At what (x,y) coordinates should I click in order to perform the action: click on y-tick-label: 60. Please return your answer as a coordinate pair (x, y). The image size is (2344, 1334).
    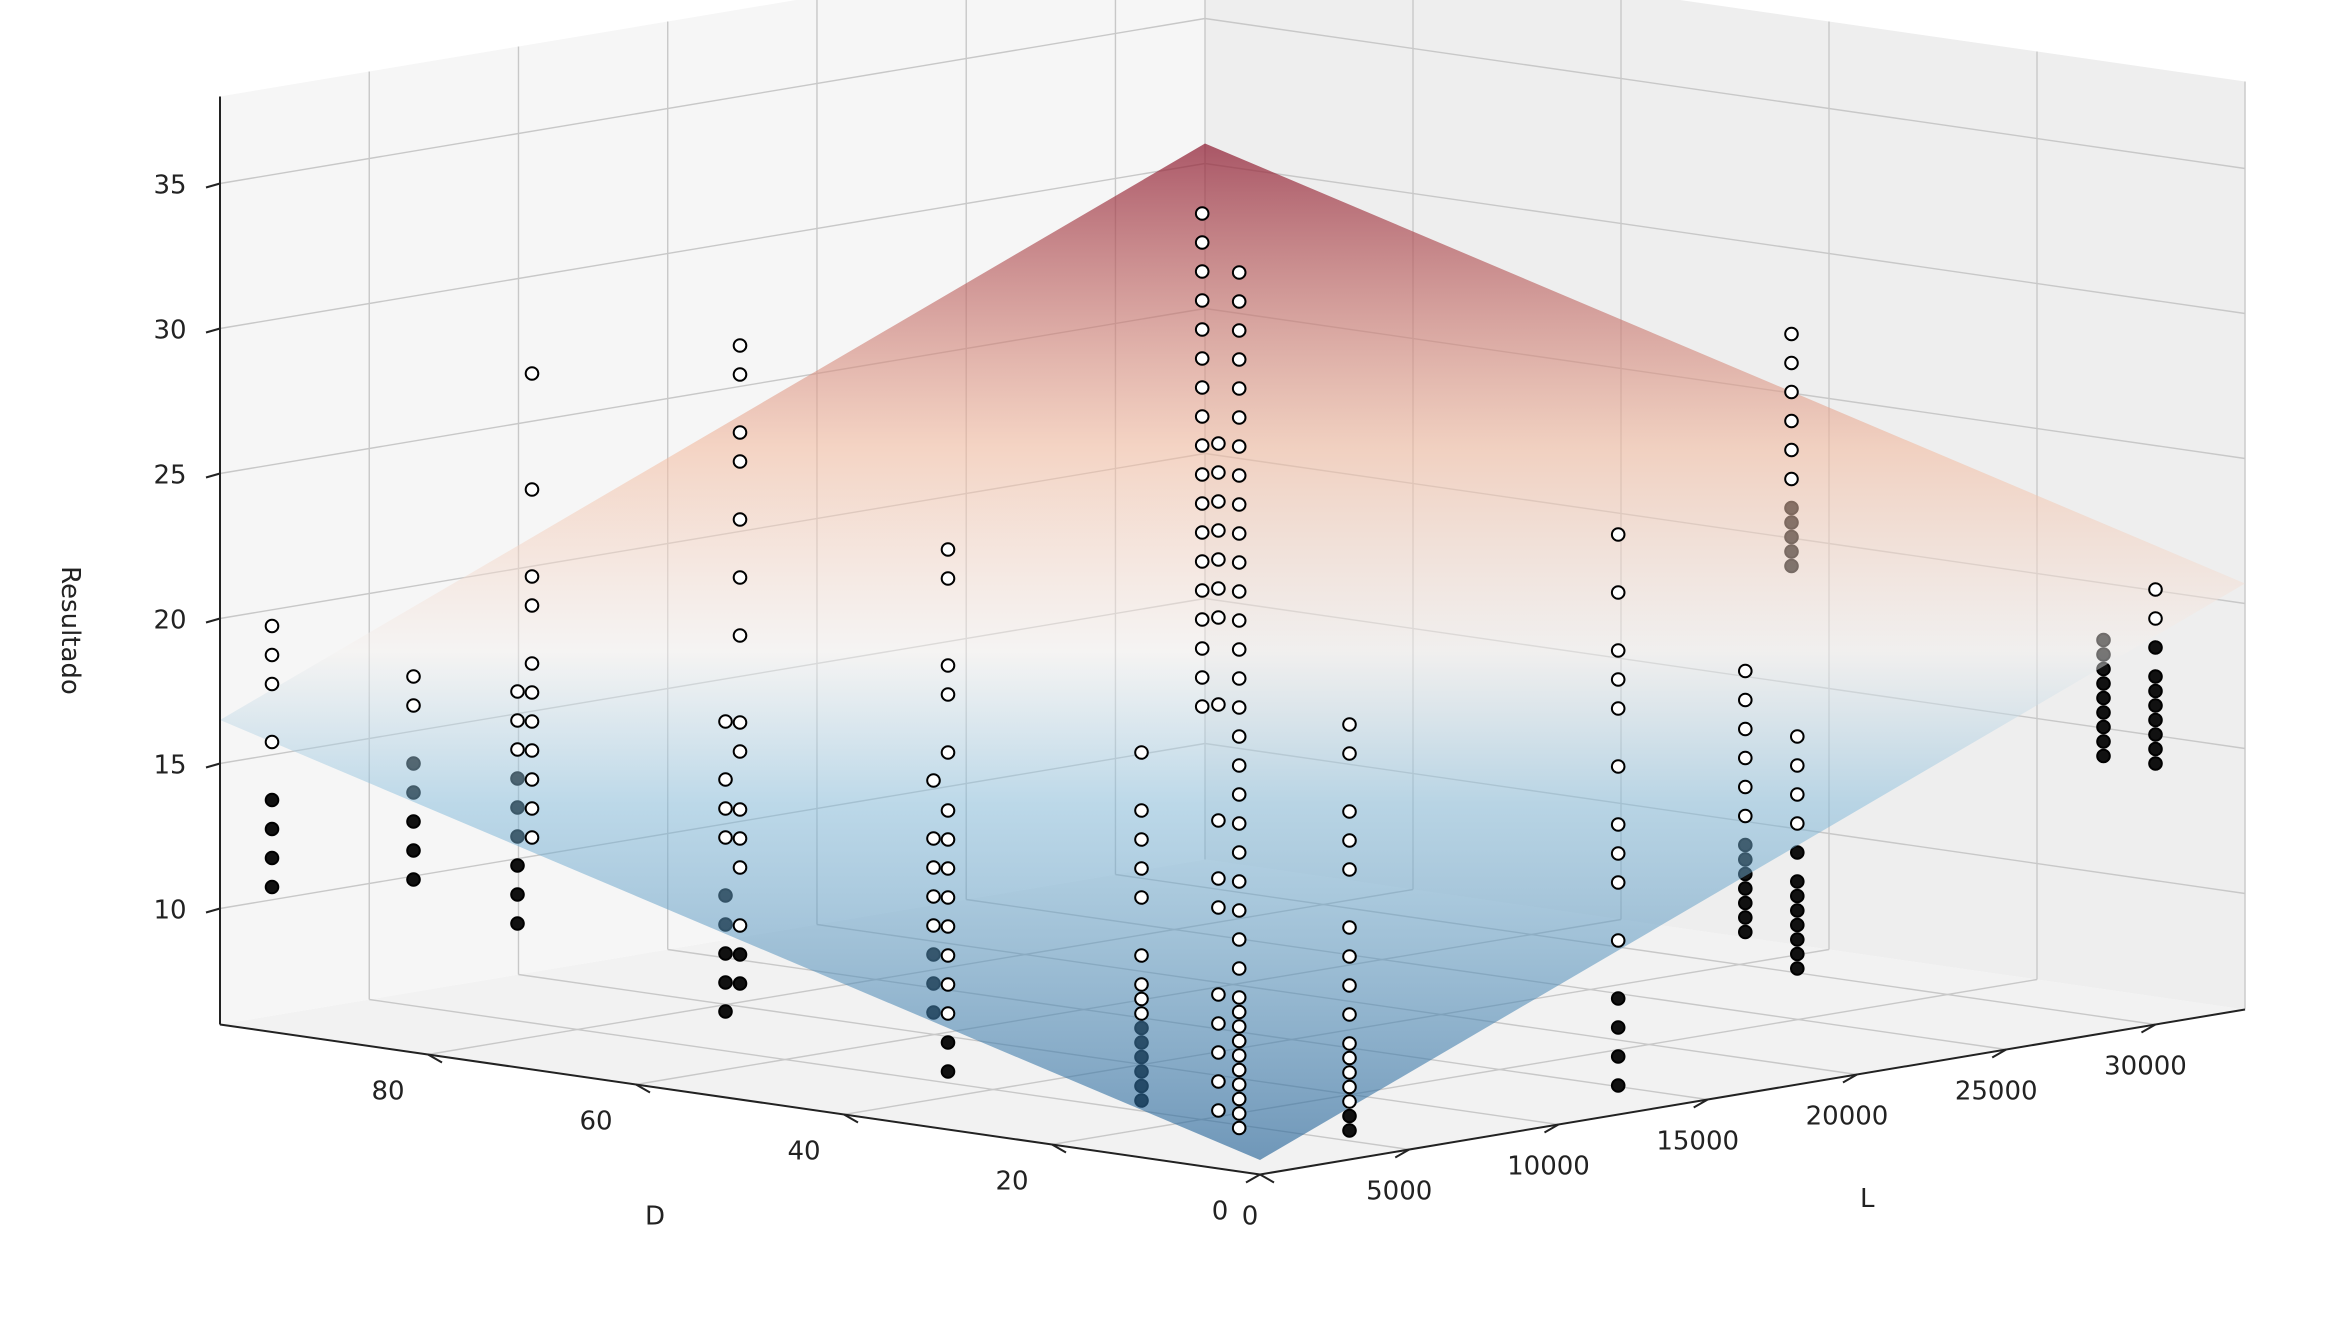
    Looking at the image, I should click on (595, 1122).